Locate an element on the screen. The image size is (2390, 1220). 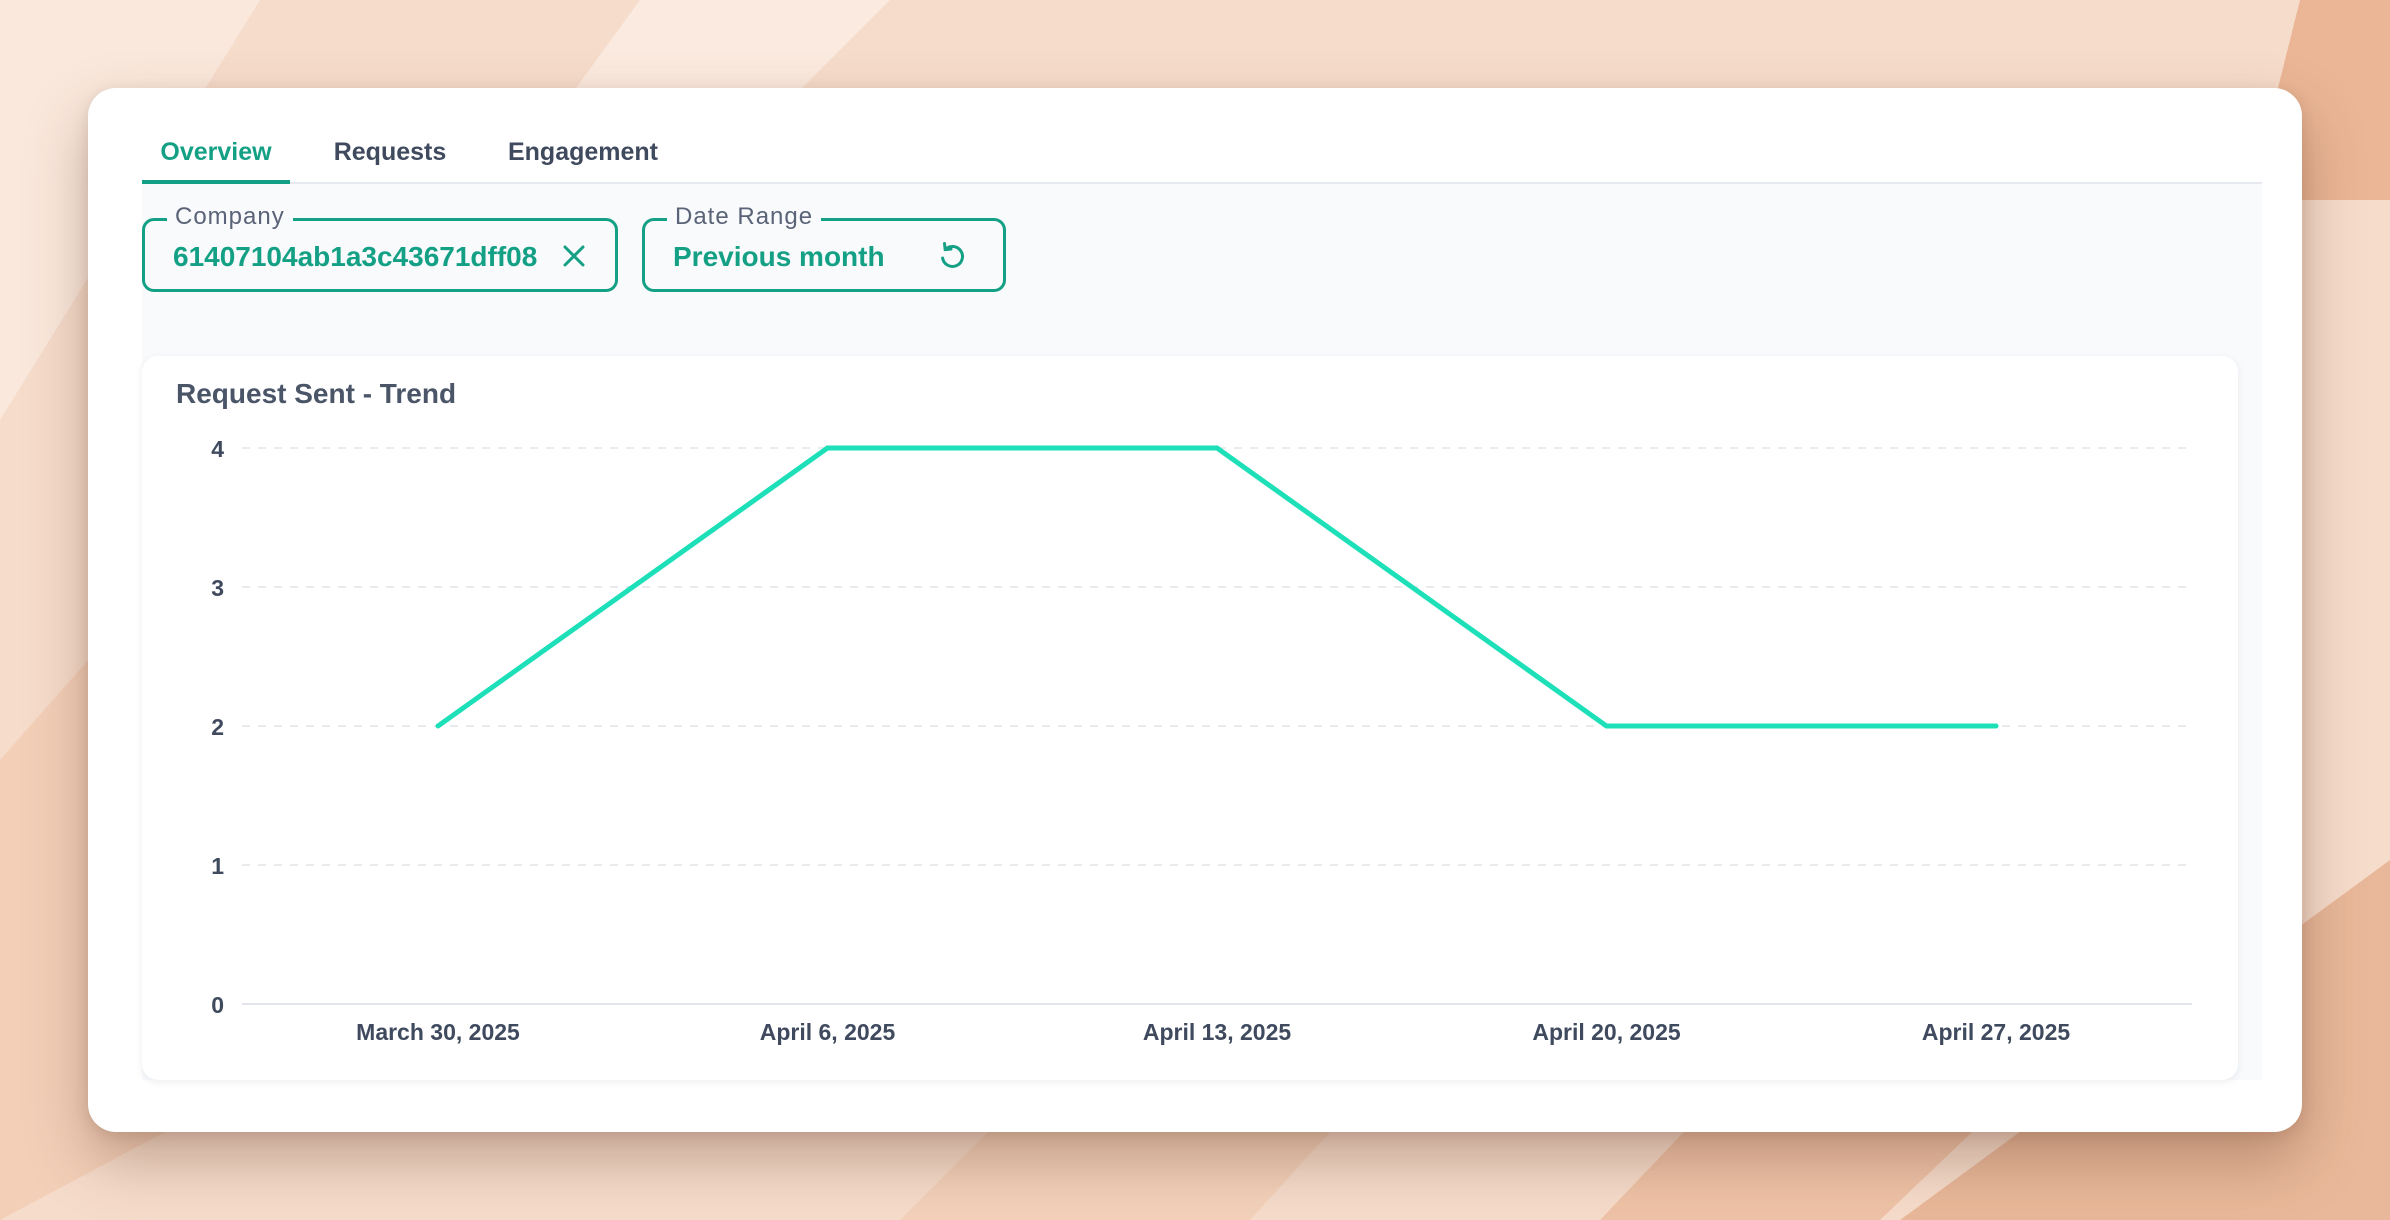
x-tick-label-2: April 13, 2025 is located at coordinates (1217, 1032).